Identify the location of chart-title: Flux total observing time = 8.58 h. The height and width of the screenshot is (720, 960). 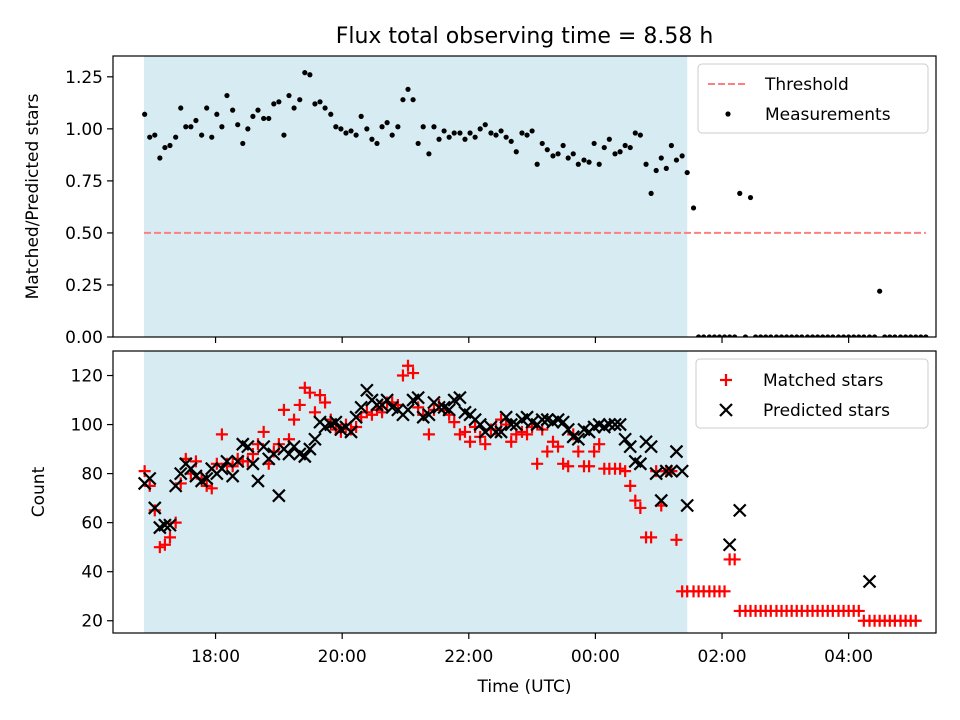
(525, 36).